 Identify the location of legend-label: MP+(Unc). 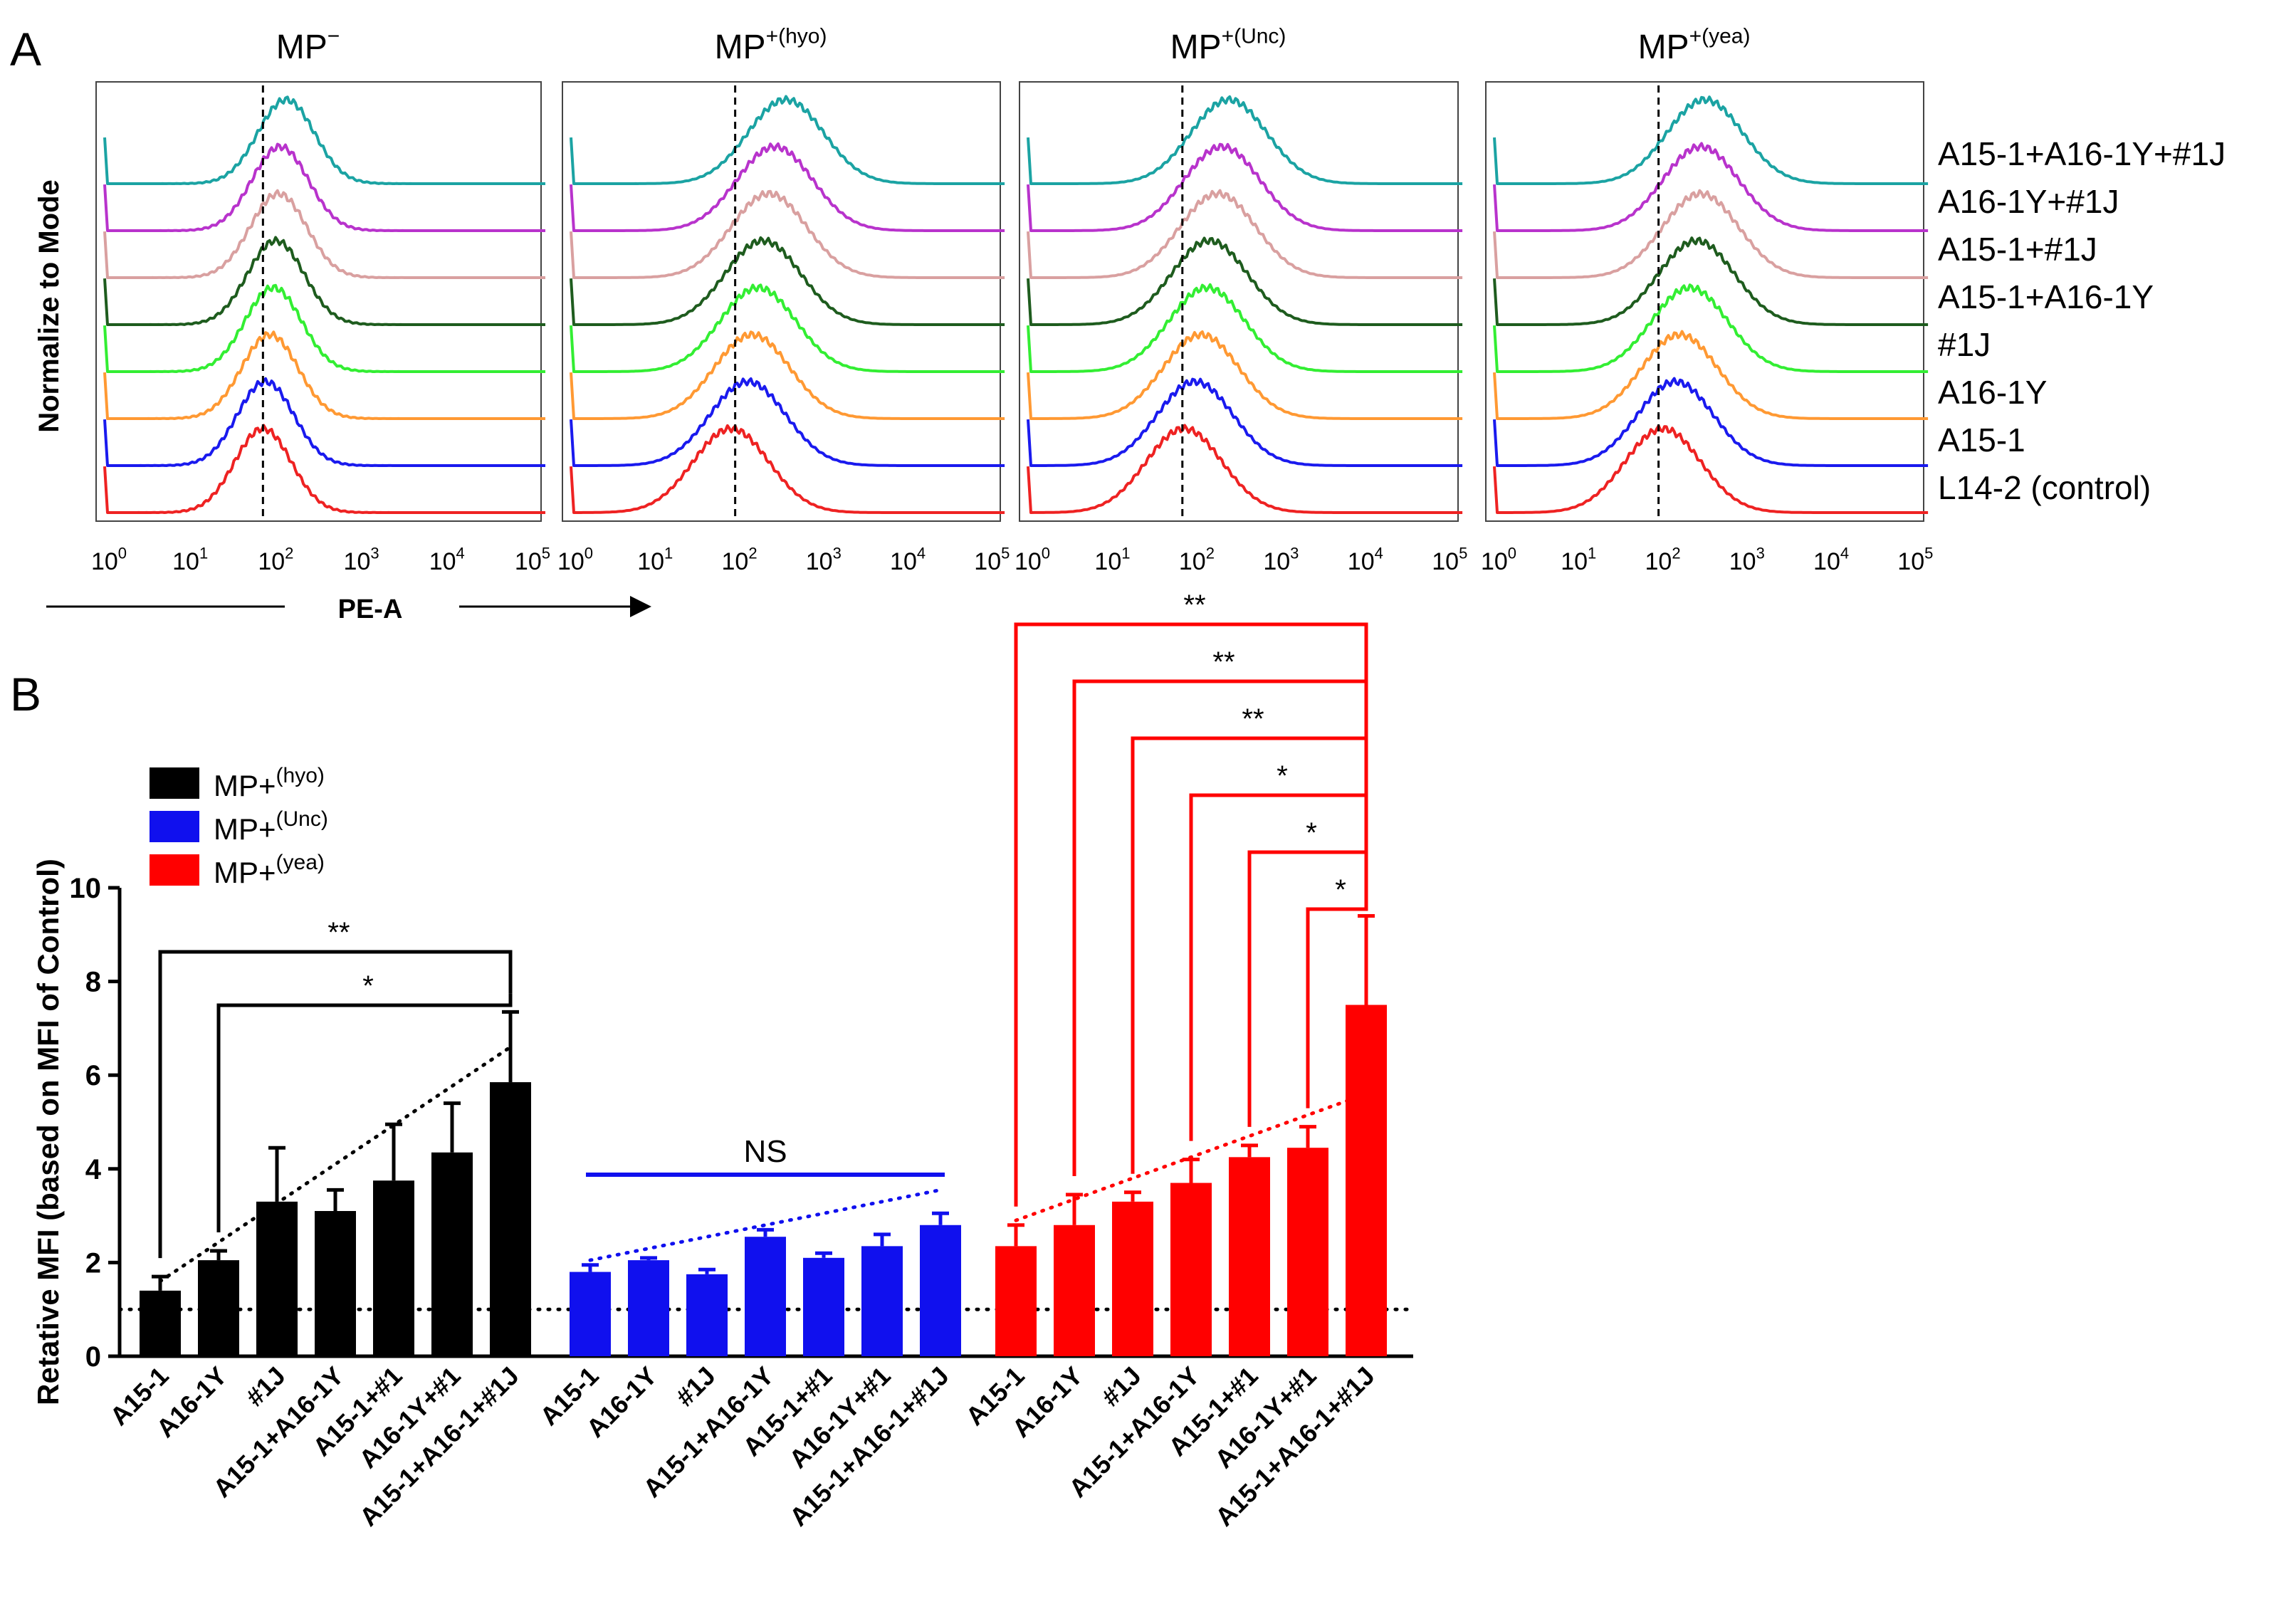
(271, 826).